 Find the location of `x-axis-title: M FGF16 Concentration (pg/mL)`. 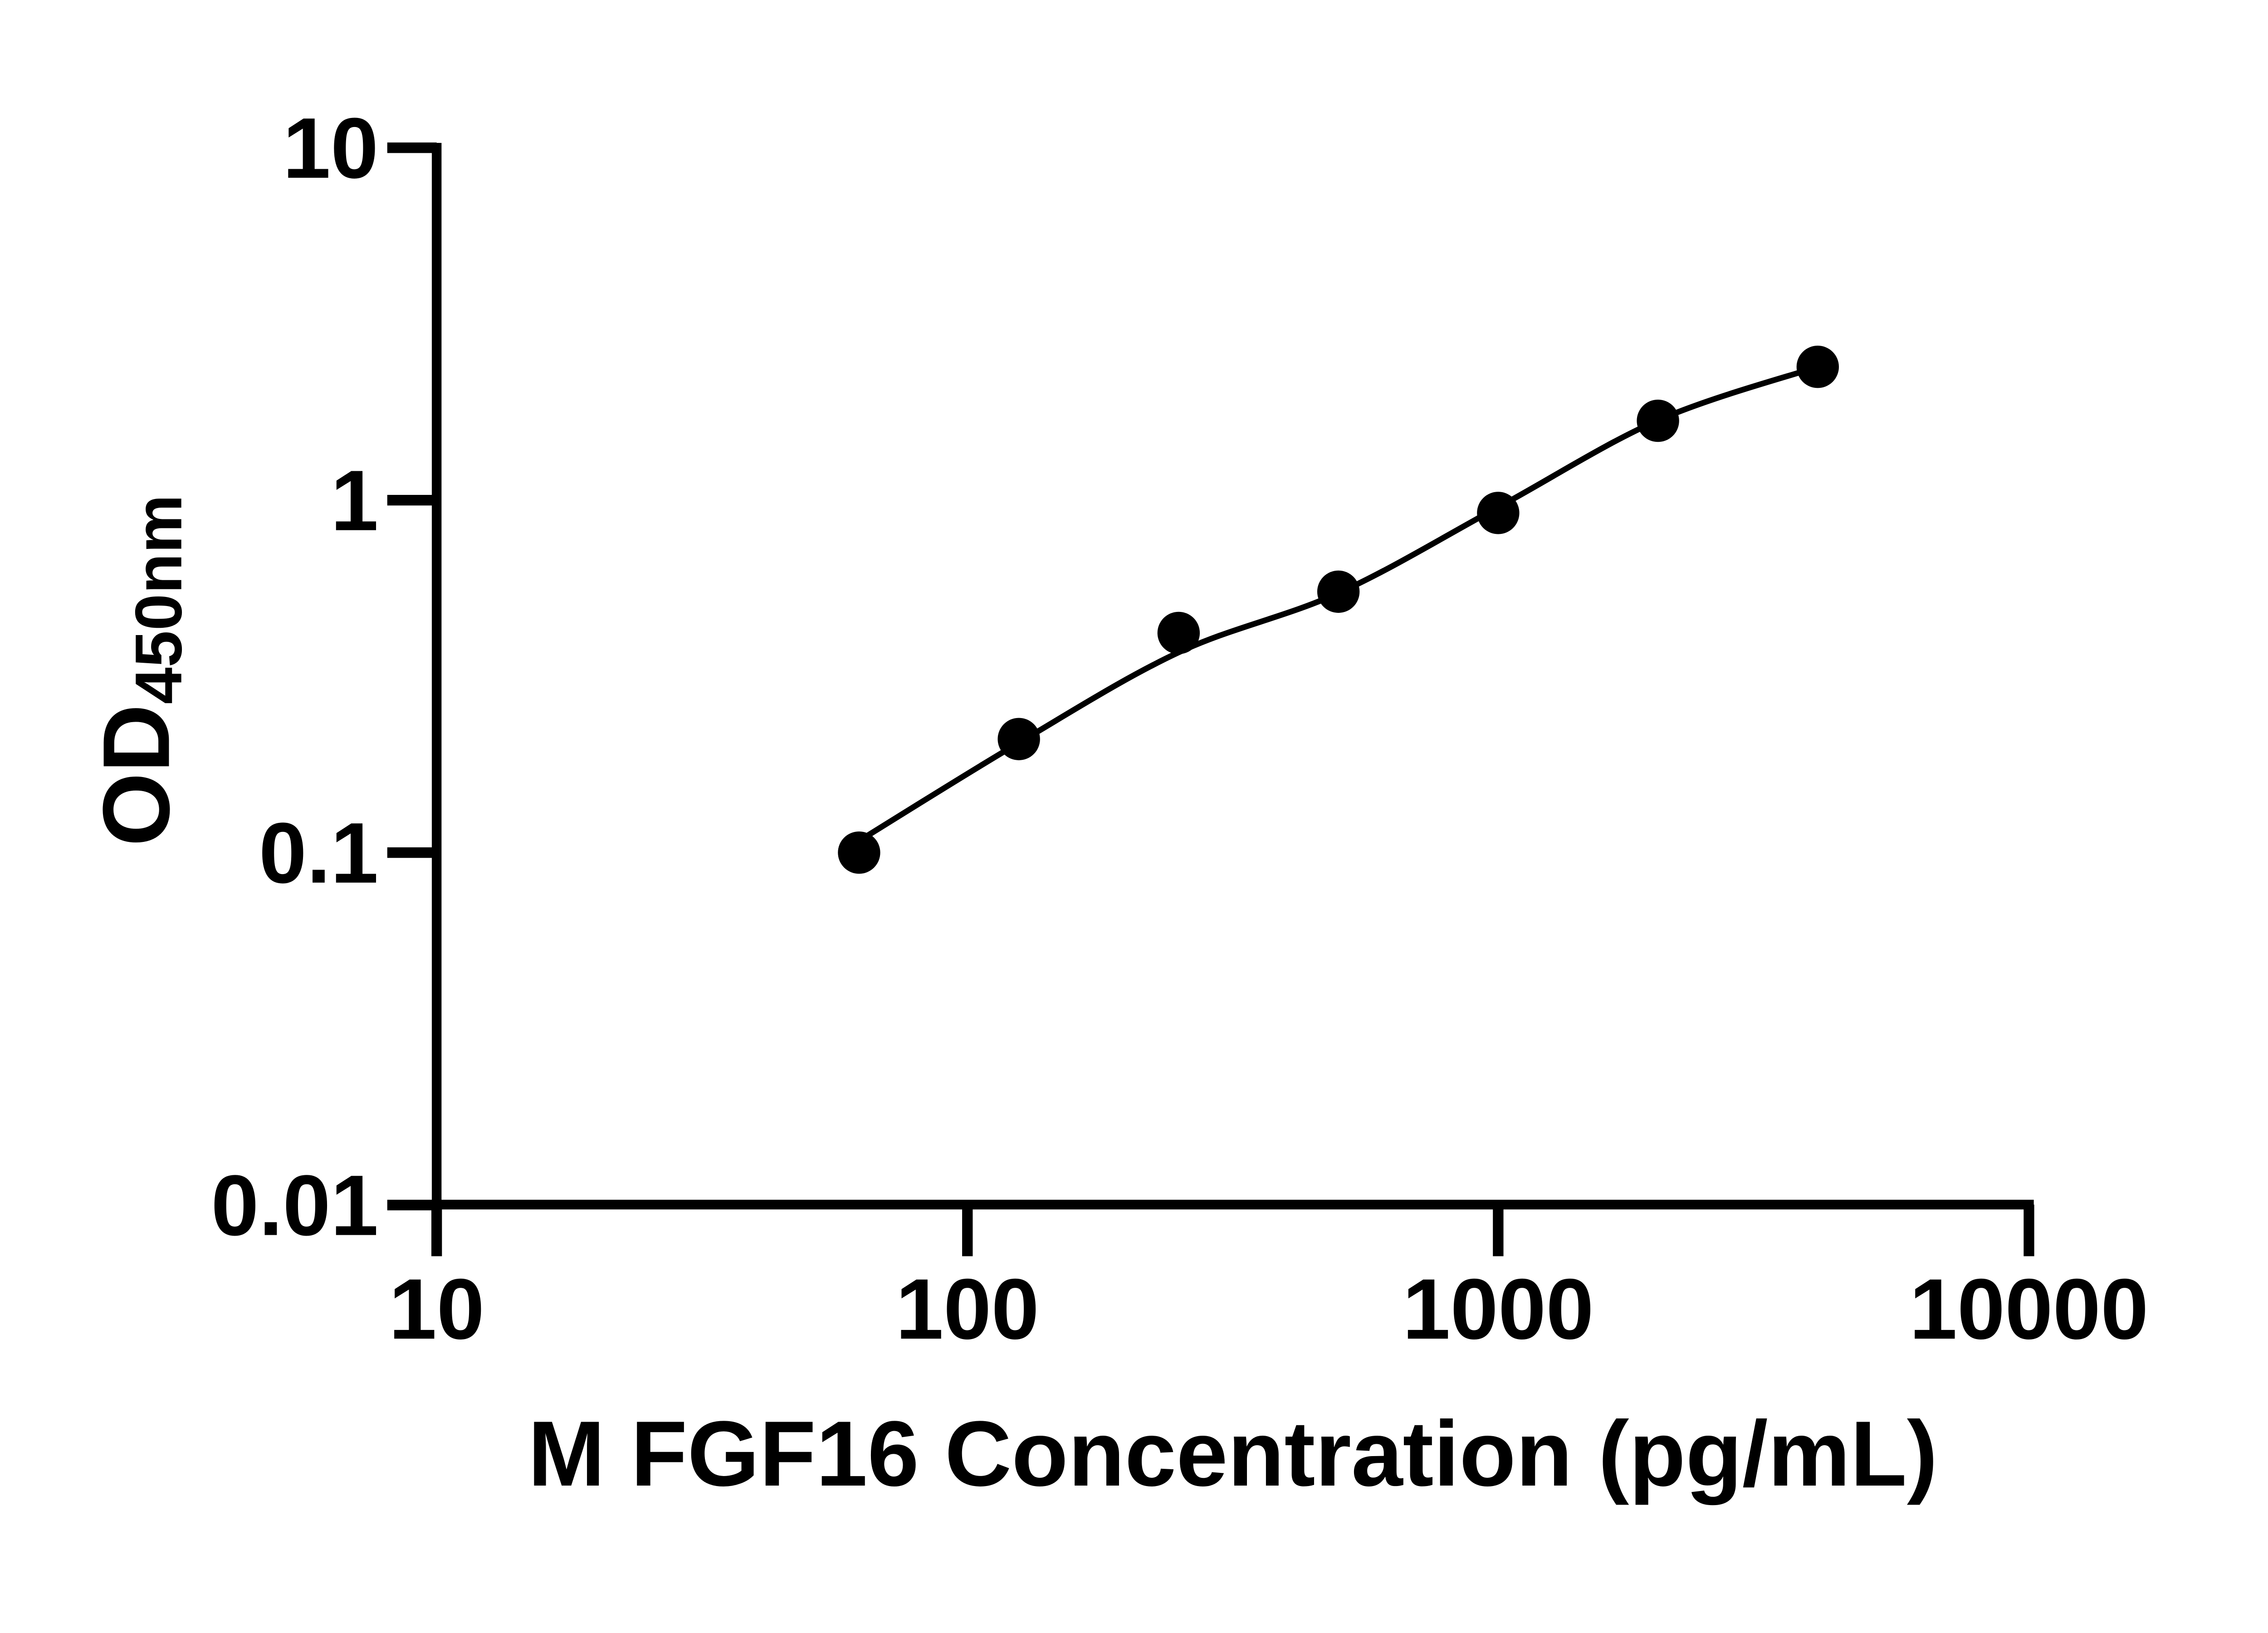

x-axis-title: M FGF16 Concentration (pg/mL) is located at coordinates (1233, 1454).